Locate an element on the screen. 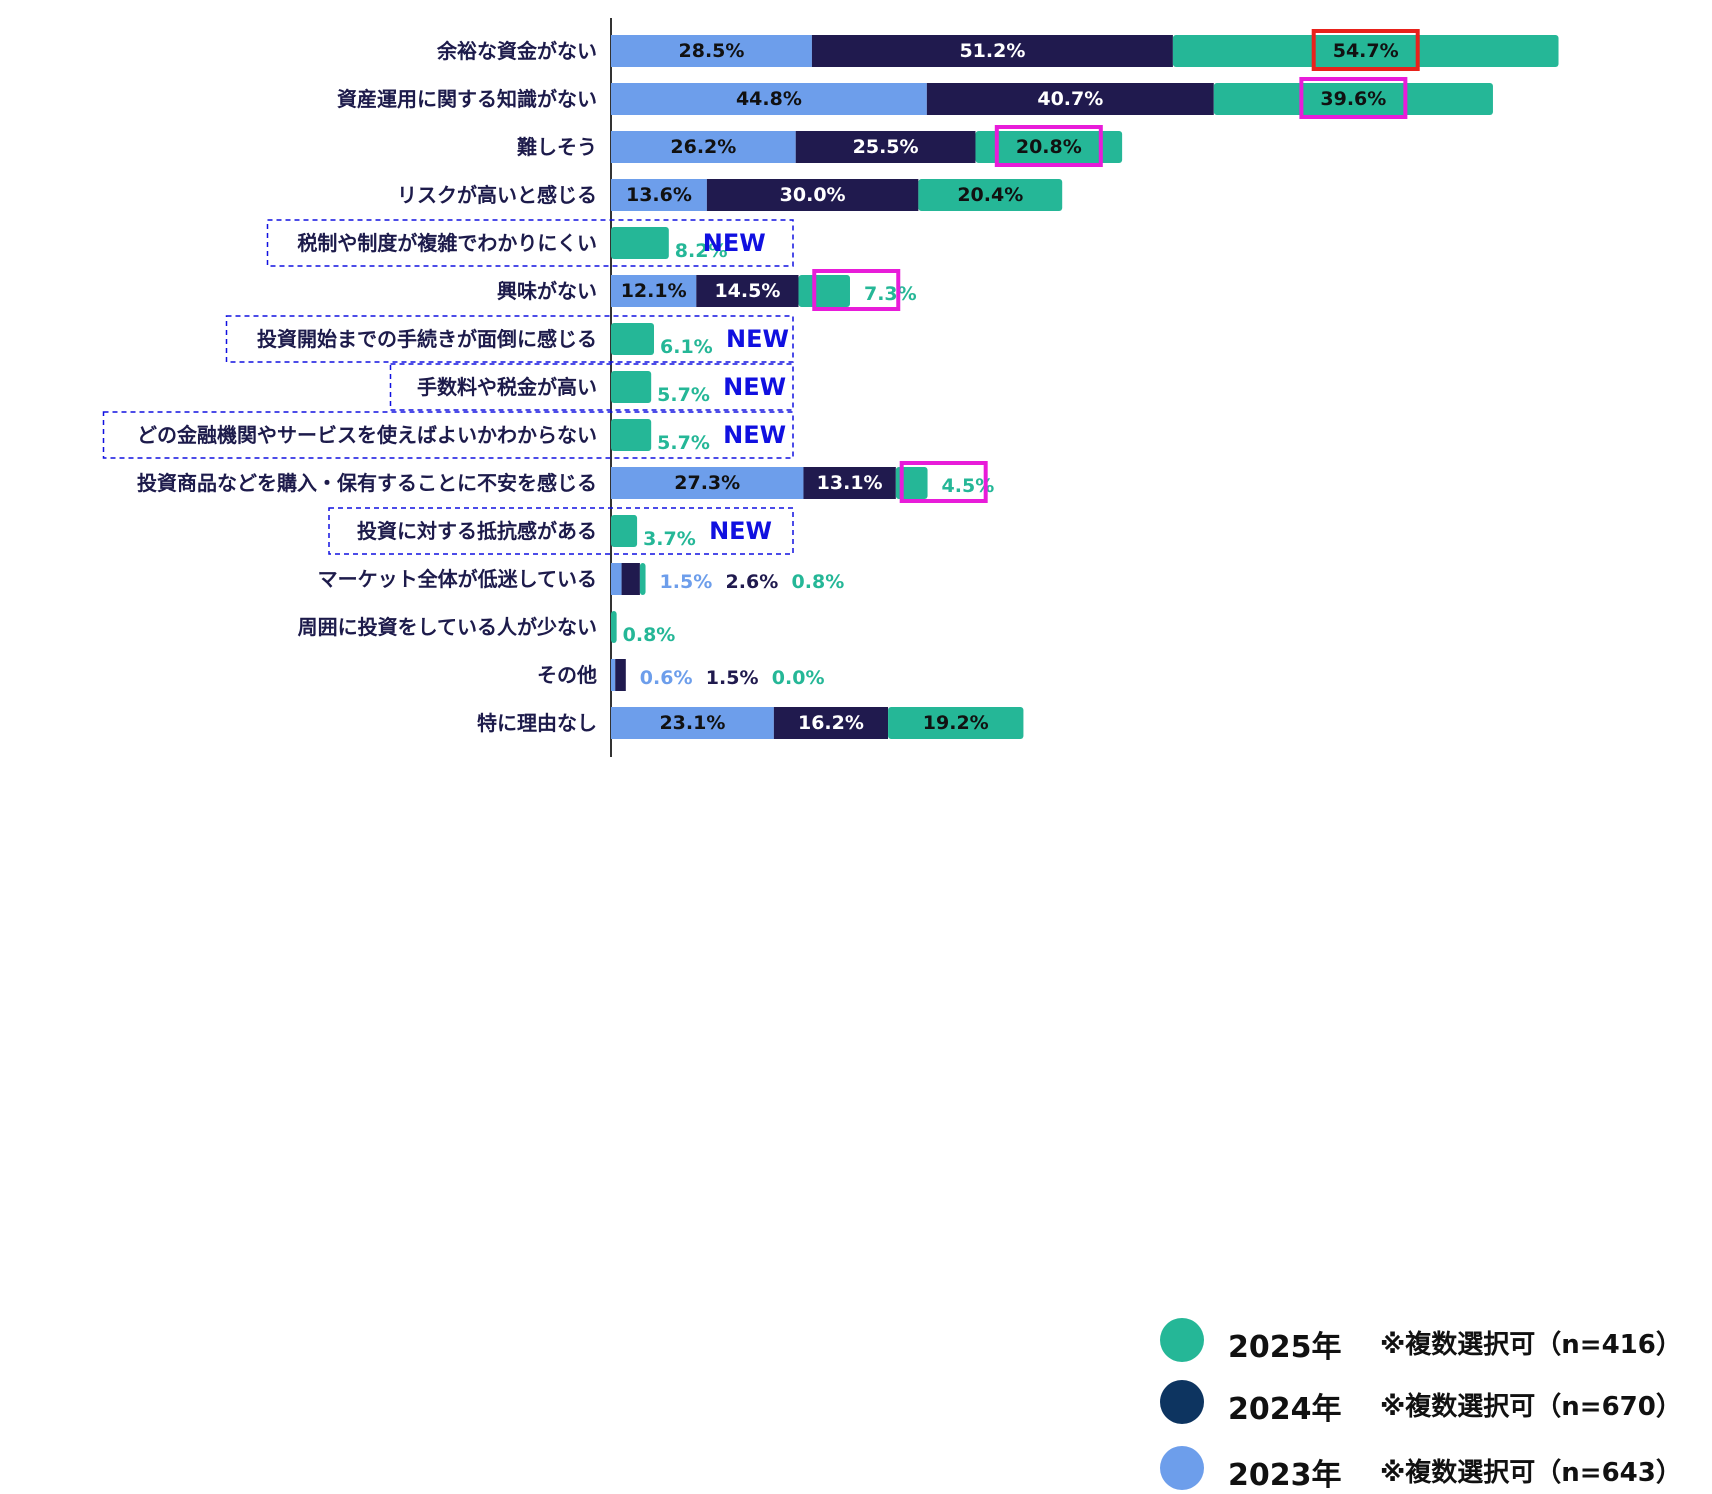 This screenshot has width=1712, height=1494. data-label-2024: 40.7% is located at coordinates (1070, 99).